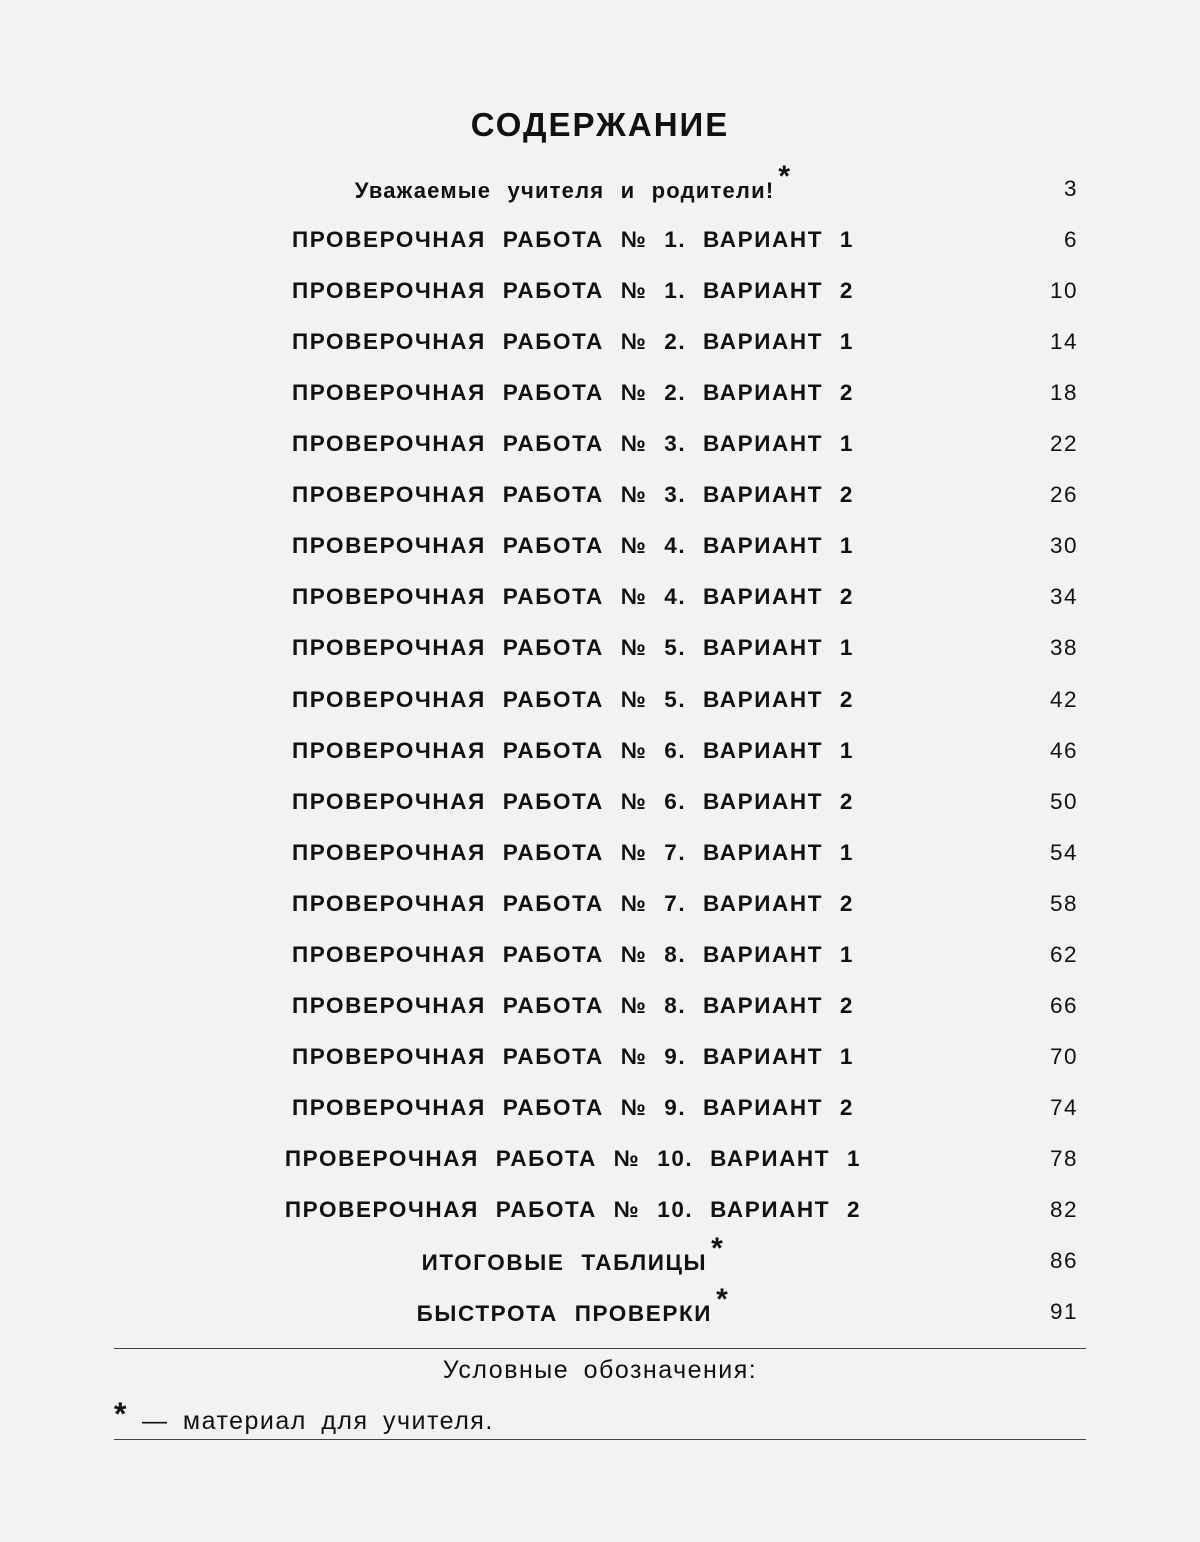  I want to click on toc-entry-label: ПРОВЕРОЧНАЯ РАБОТА № 7. ВАРИАНТ 2, so click(573, 903).